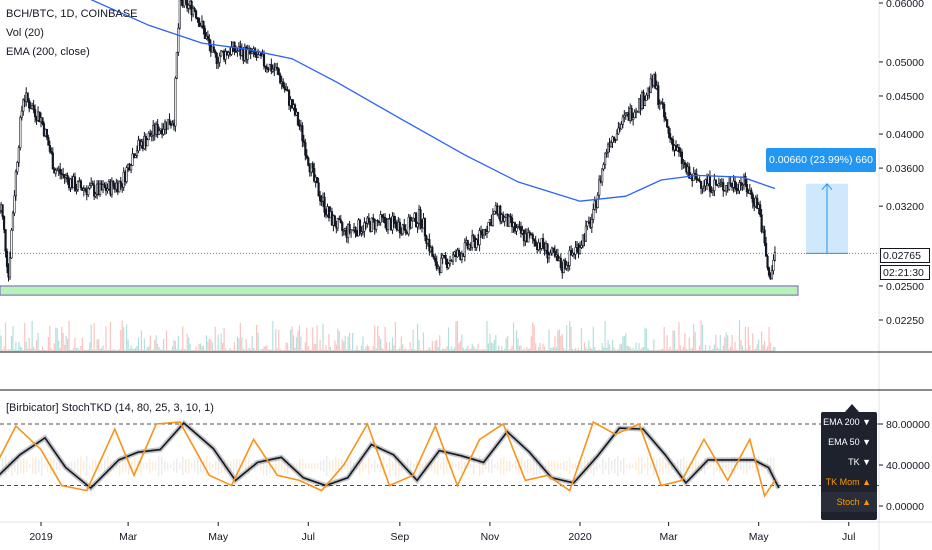 This screenshot has width=932, height=550. Describe the element at coordinates (25, 33) in the screenshot. I see `volume-legend: Vol (20)` at that location.